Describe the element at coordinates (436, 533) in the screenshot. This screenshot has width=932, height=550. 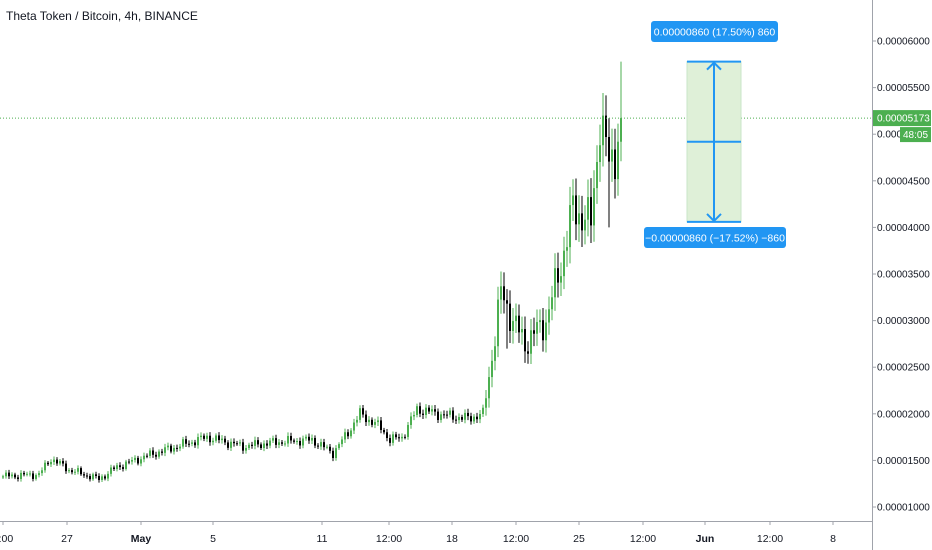
I see `time-axis: 2:00 27 May 5 11 12:00 18 12:00 25 12:00 Jun 12:00 8` at that location.